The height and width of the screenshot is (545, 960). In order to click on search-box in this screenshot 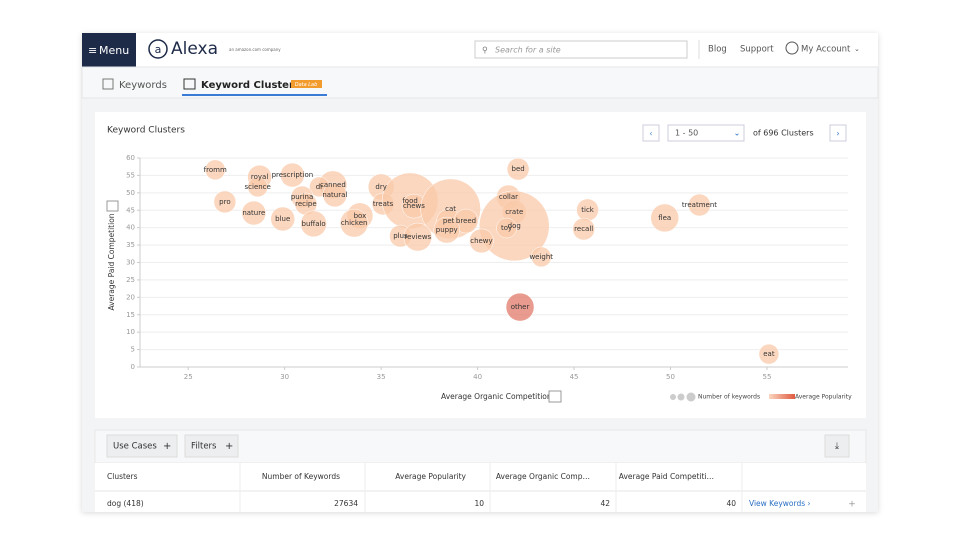, I will do `click(581, 49)`.